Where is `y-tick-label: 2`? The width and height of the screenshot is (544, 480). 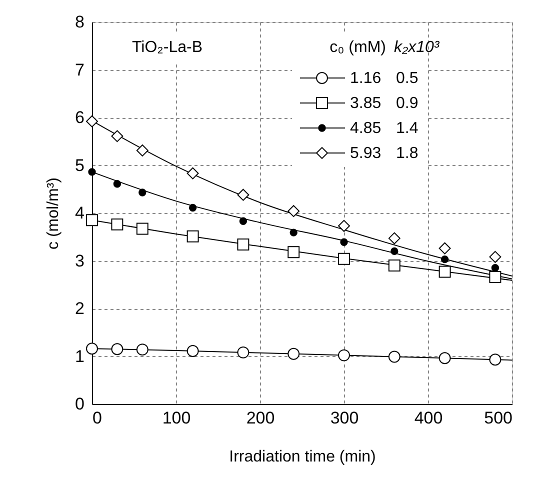
y-tick-label: 2 is located at coordinates (79, 308).